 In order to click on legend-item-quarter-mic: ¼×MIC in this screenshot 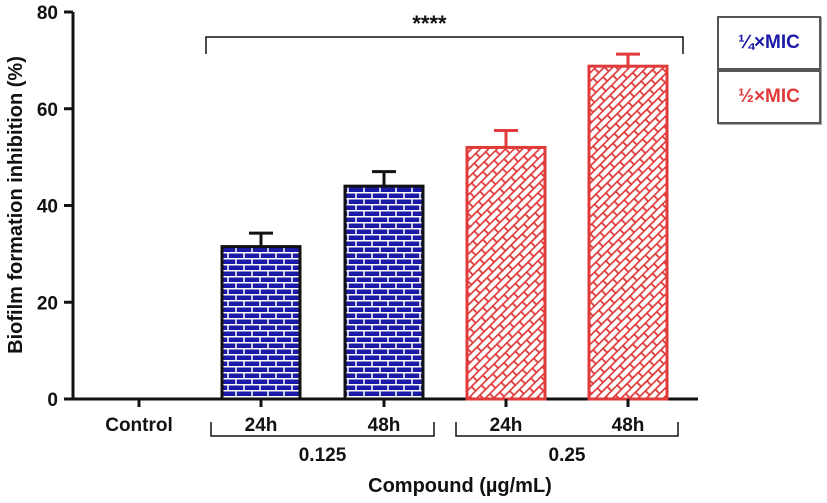, I will do `click(769, 43)`.